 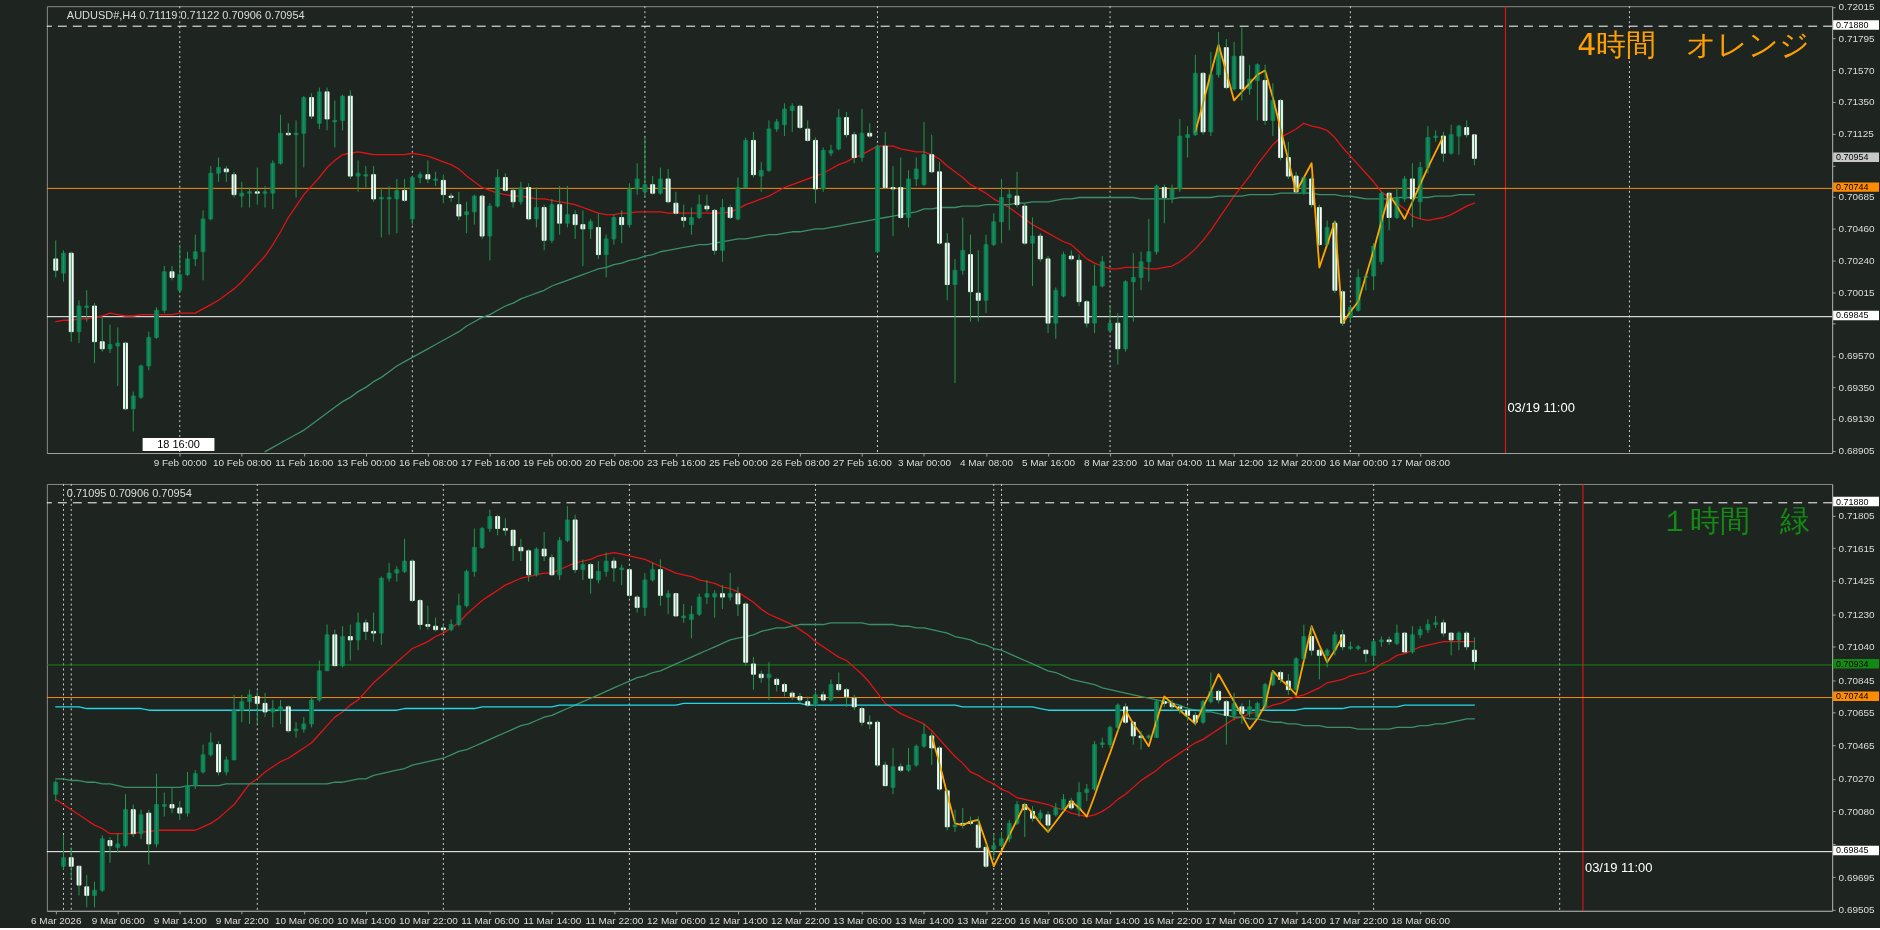 What do you see at coordinates (801, 463) in the screenshot?
I see `x-tick-label: 26 Feb 08:00` at bounding box center [801, 463].